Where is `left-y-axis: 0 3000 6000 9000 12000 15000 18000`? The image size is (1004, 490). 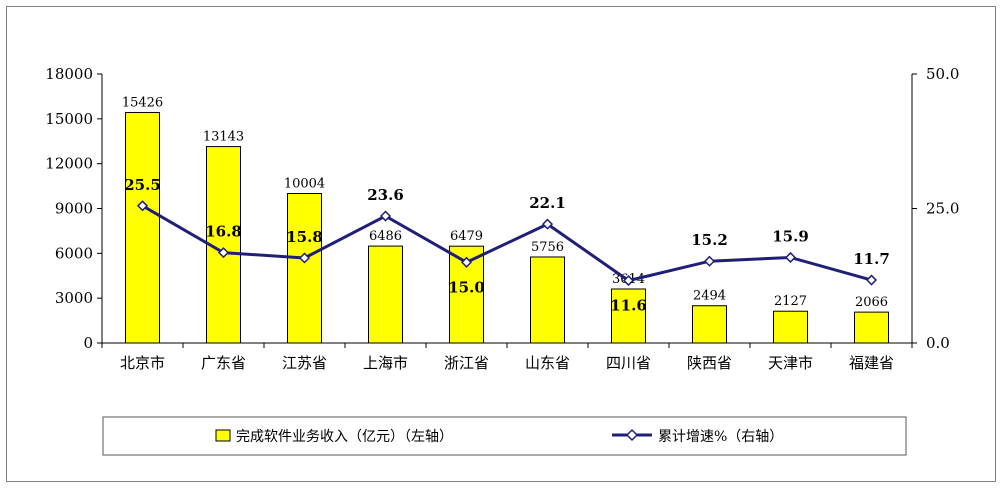 left-y-axis: 0 3000 6000 9000 12000 15000 18000 is located at coordinates (74, 208).